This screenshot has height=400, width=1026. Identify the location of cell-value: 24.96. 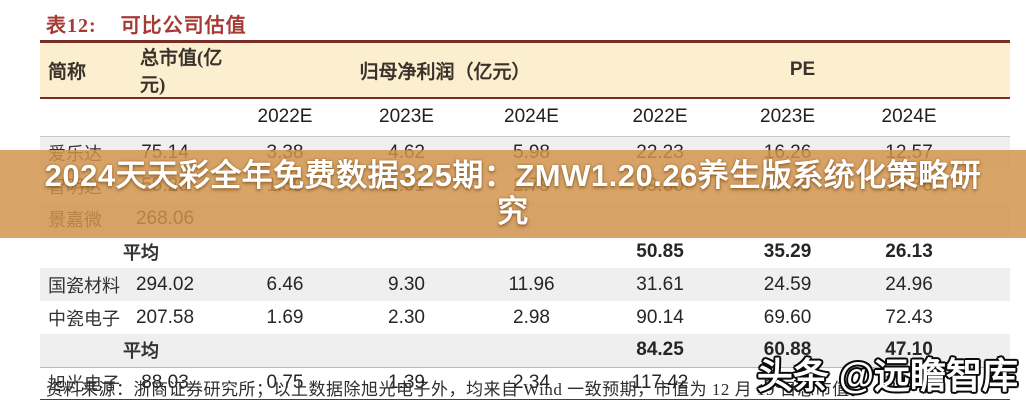
(909, 284).